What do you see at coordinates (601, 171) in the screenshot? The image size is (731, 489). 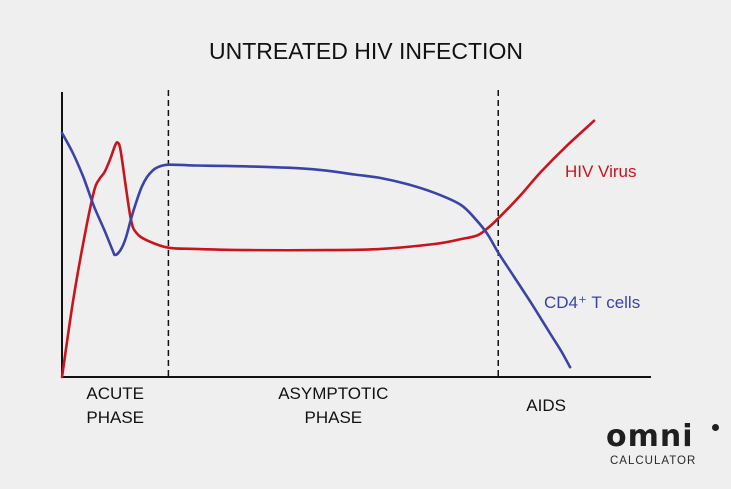 I see `series-label-1: HIV Virus` at bounding box center [601, 171].